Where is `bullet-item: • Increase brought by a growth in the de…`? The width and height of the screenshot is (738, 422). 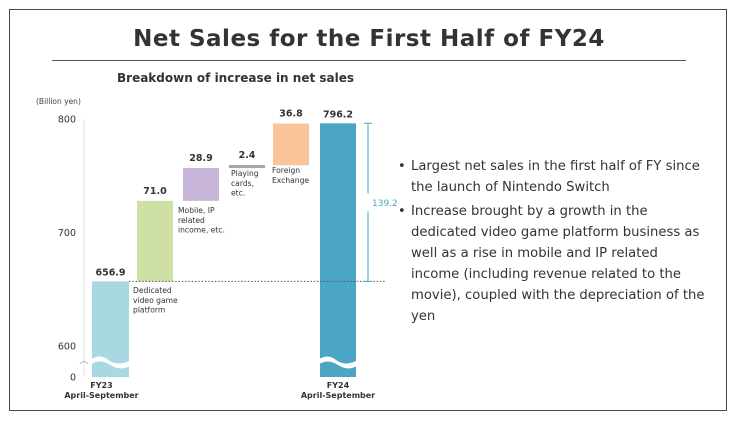
bullet-item: • Increase brought by a growth in the de… is located at coordinates (553, 264).